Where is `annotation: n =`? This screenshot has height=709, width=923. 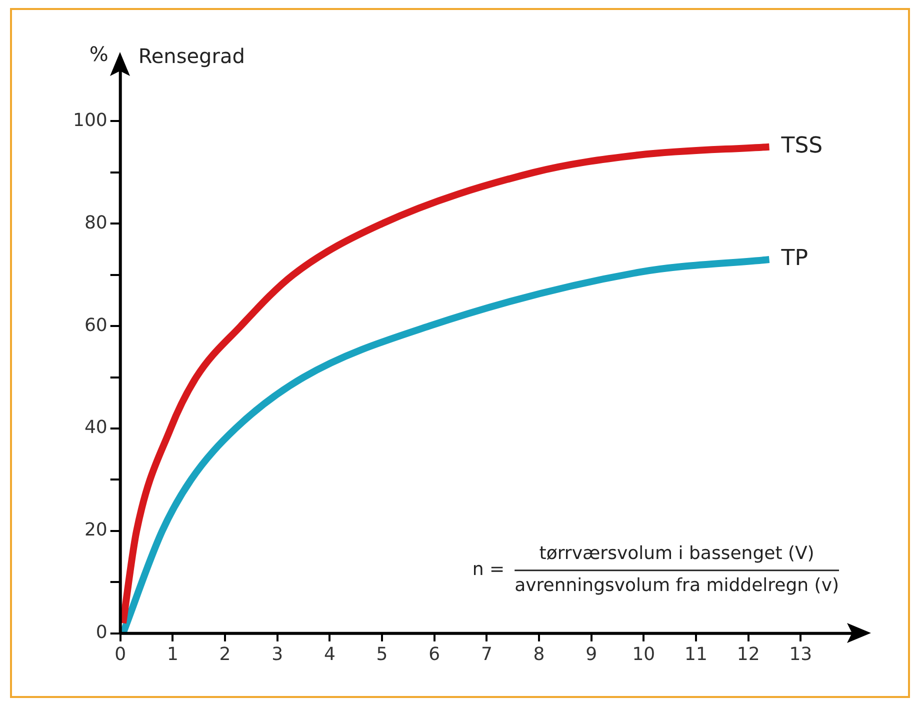 annotation: n = is located at coordinates (488, 569).